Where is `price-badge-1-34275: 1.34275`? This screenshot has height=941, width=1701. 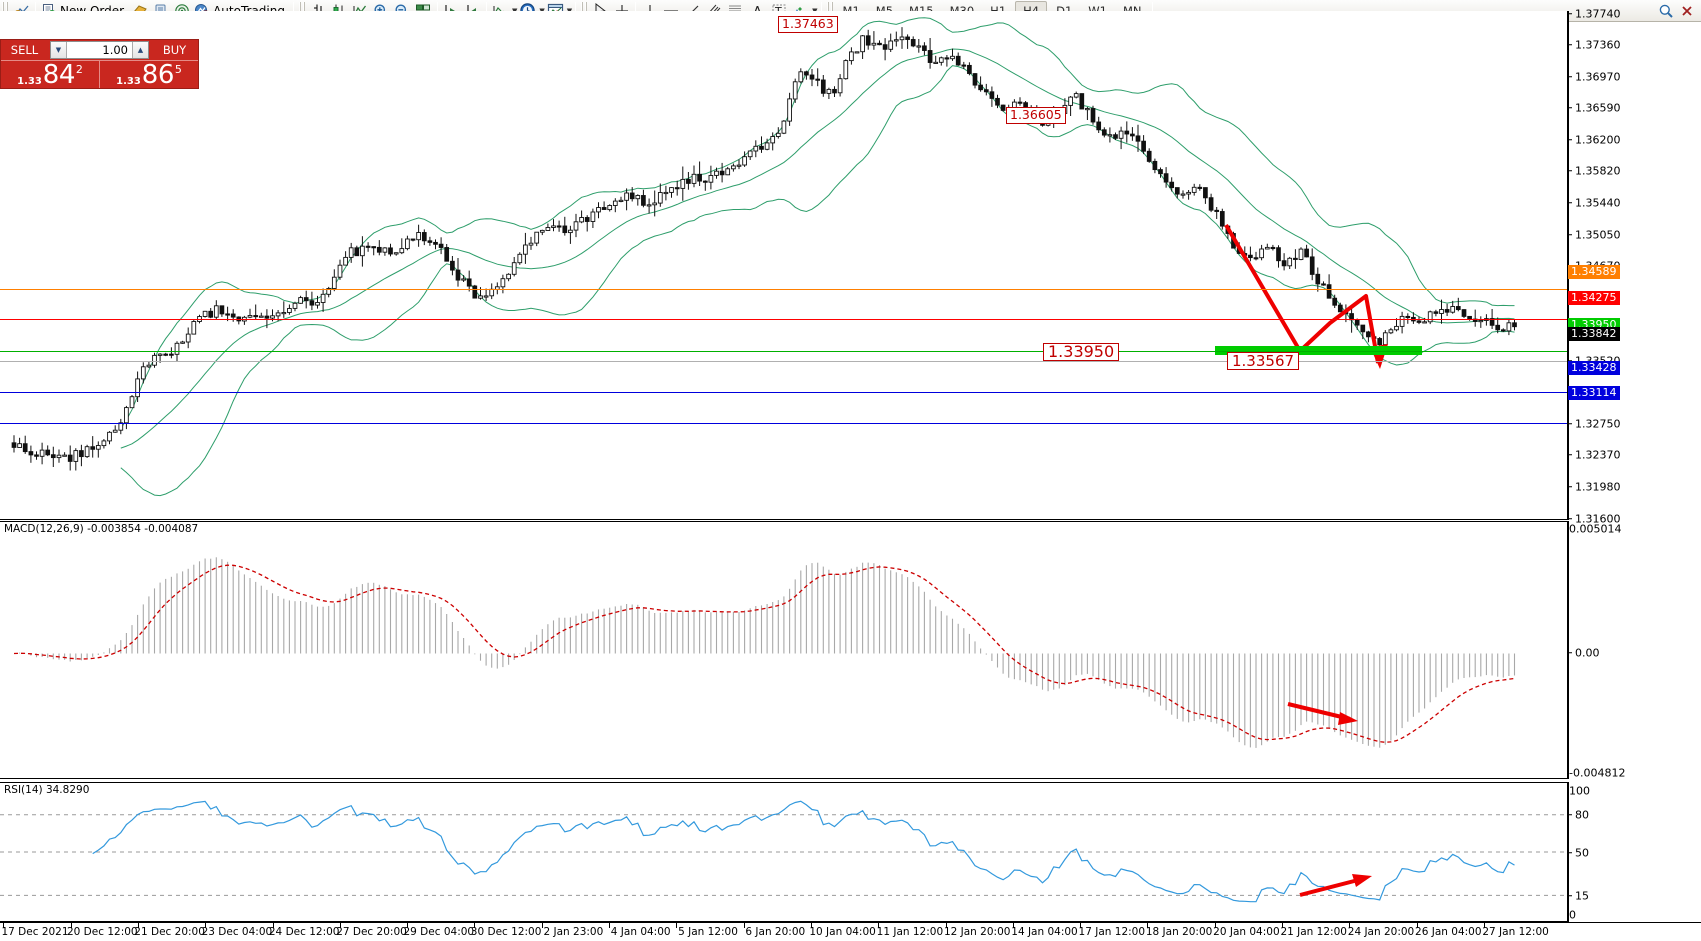
price-badge-1-34275: 1.34275 is located at coordinates (1594, 297).